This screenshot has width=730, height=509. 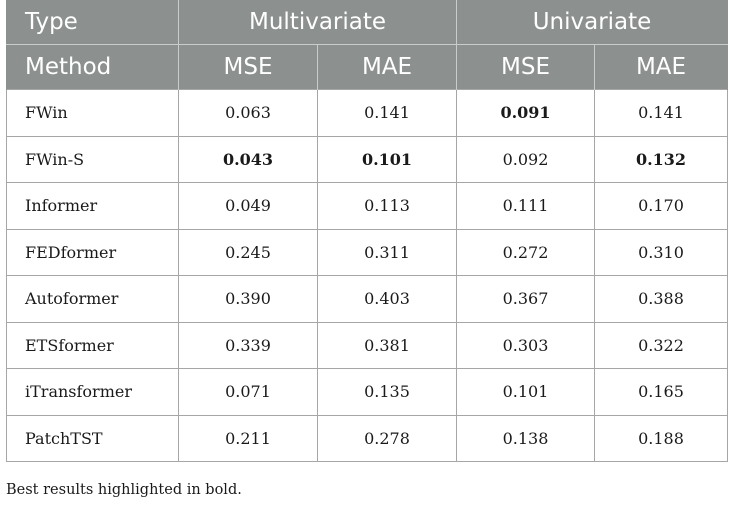 I want to click on value-cell-m-mae: 0.381, so click(x=387, y=345).